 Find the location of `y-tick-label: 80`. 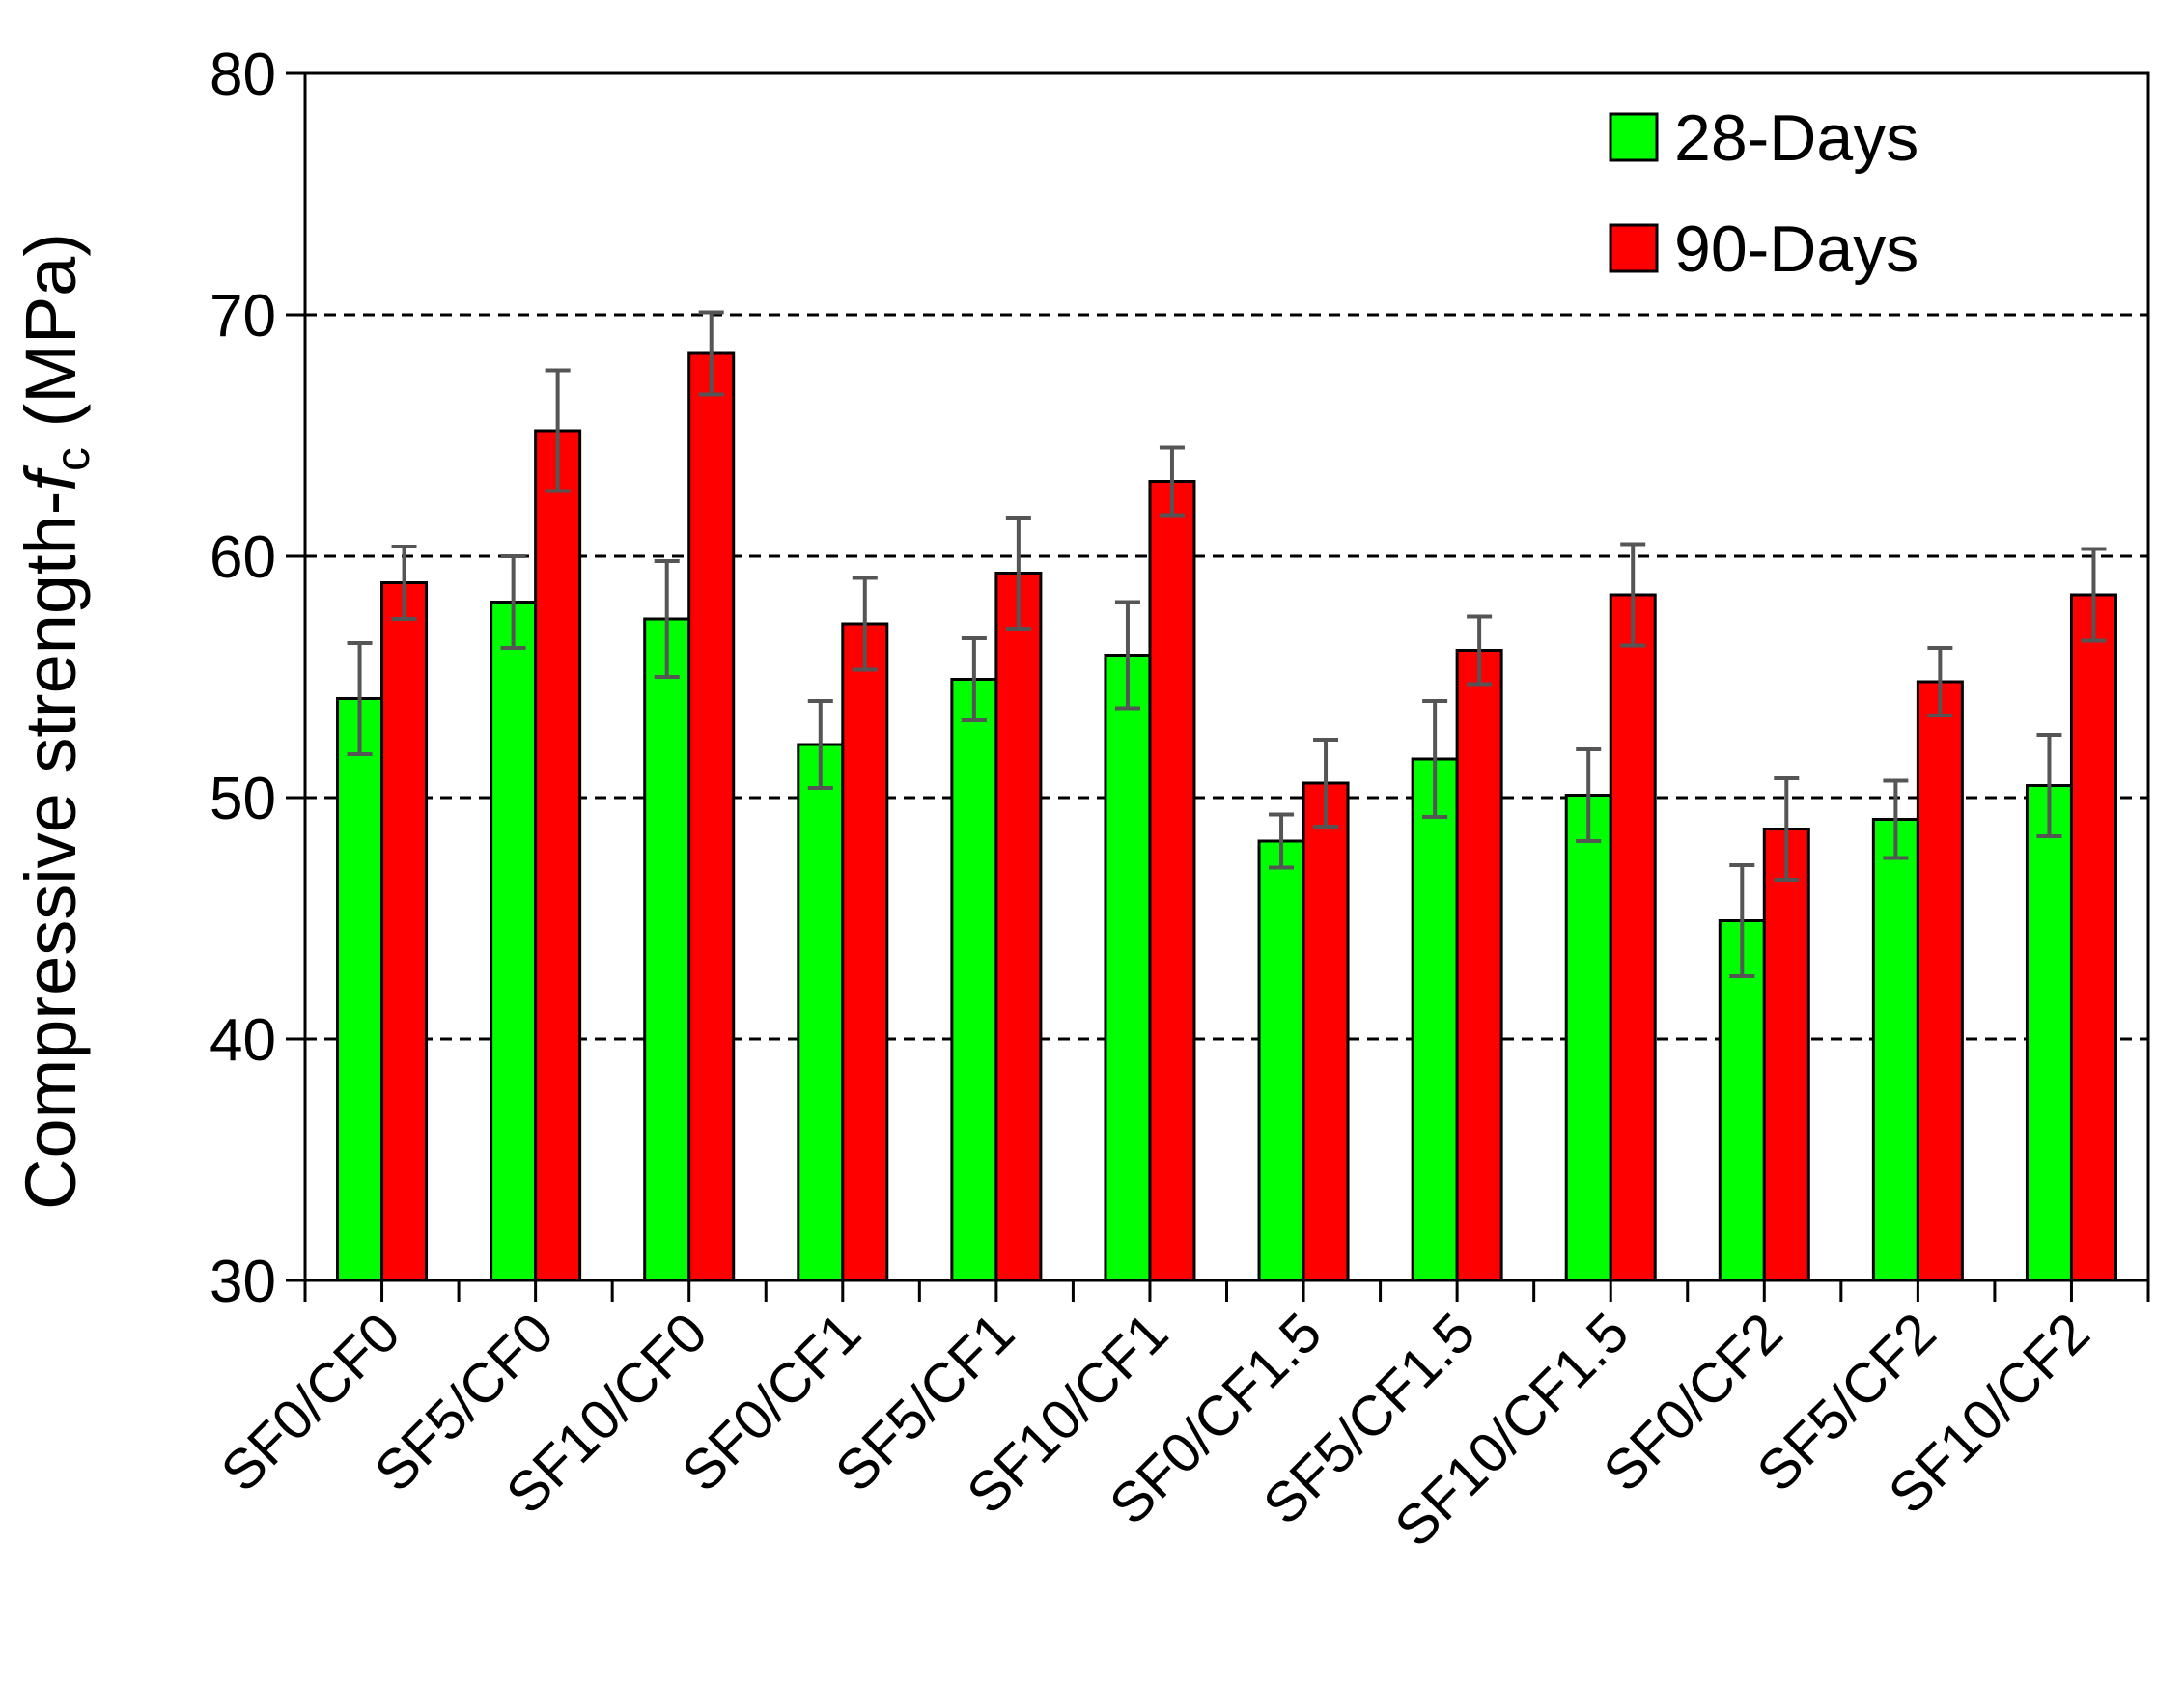

y-tick-label: 80 is located at coordinates (243, 75).